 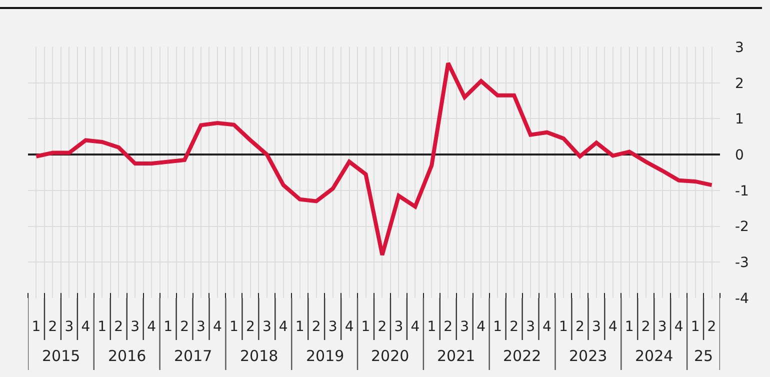 I want to click on y-tick-label: -3, so click(x=742, y=263).